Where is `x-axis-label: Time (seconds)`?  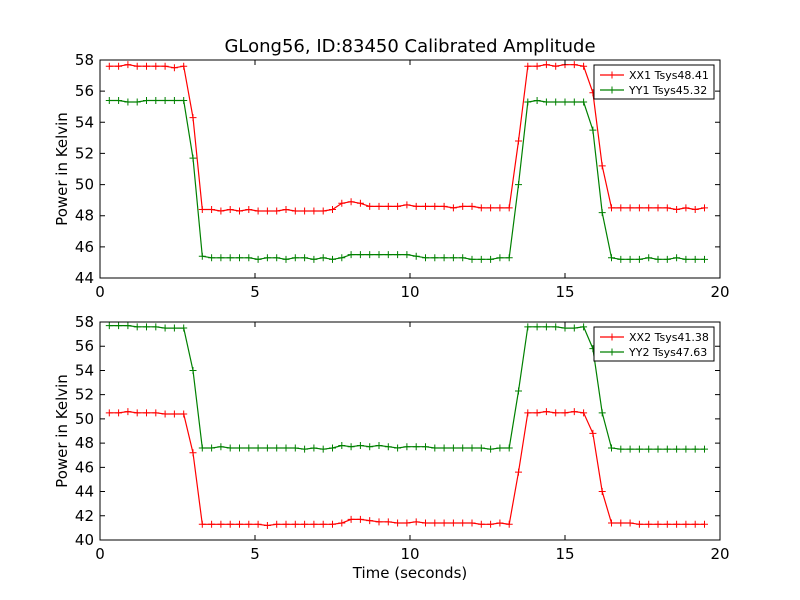
x-axis-label: Time (seconds) is located at coordinates (410, 573).